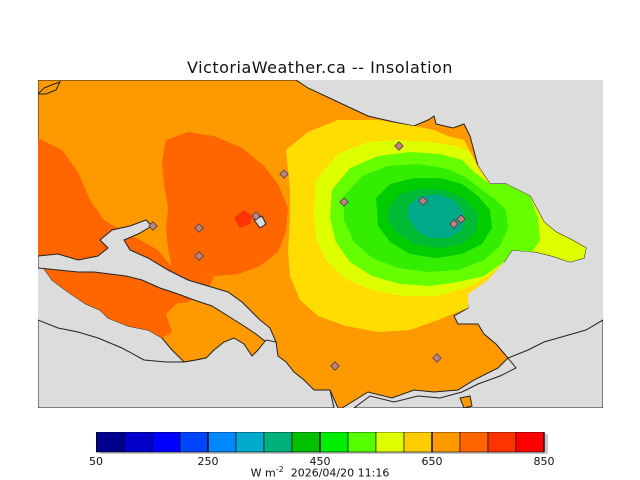 The width and height of the screenshot is (640, 480). Describe the element at coordinates (320, 67) in the screenshot. I see `chart-title: VictoriaWeather.ca -- Insolation` at that location.